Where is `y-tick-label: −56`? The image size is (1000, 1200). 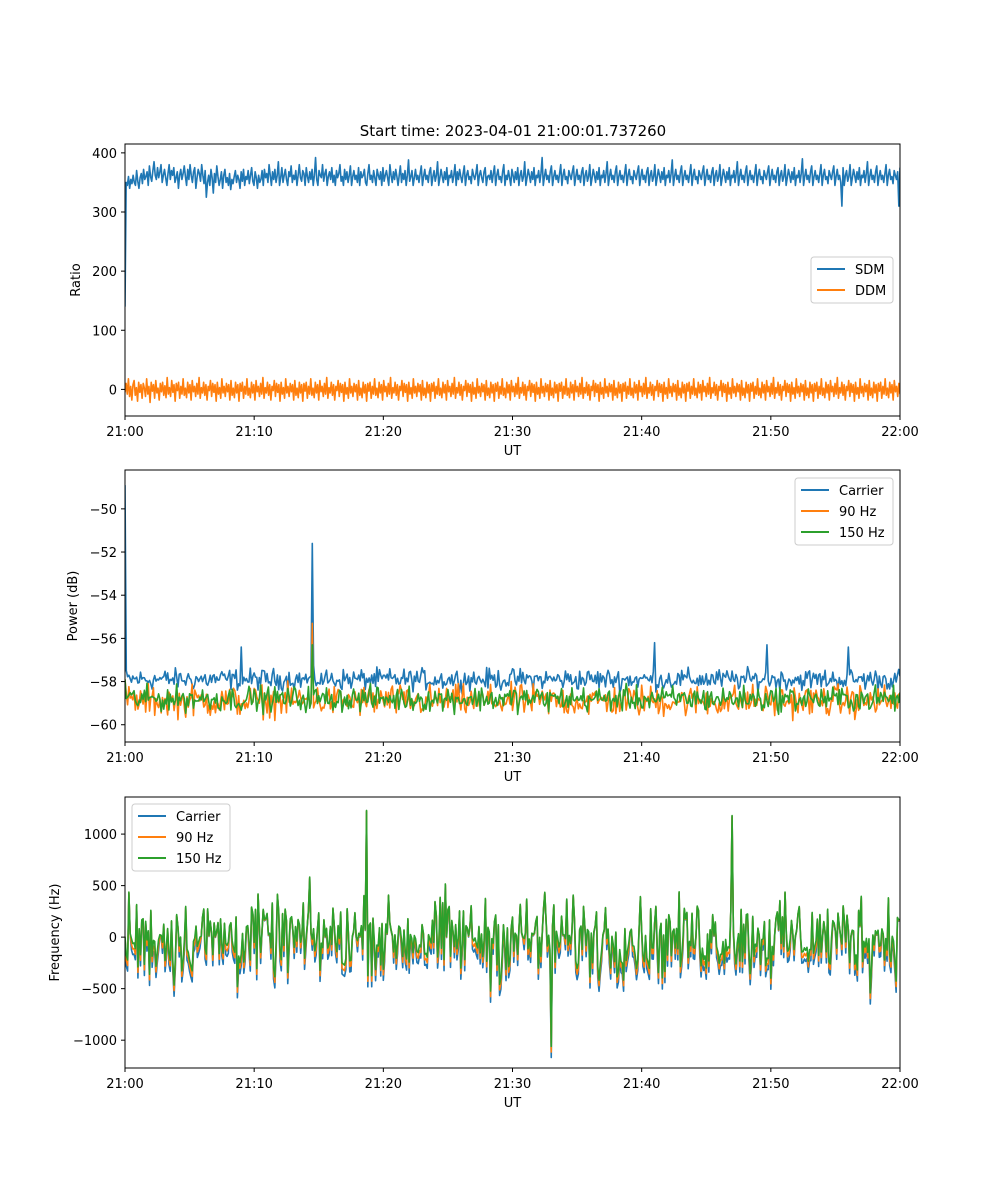
y-tick-label: −56 is located at coordinates (103, 639).